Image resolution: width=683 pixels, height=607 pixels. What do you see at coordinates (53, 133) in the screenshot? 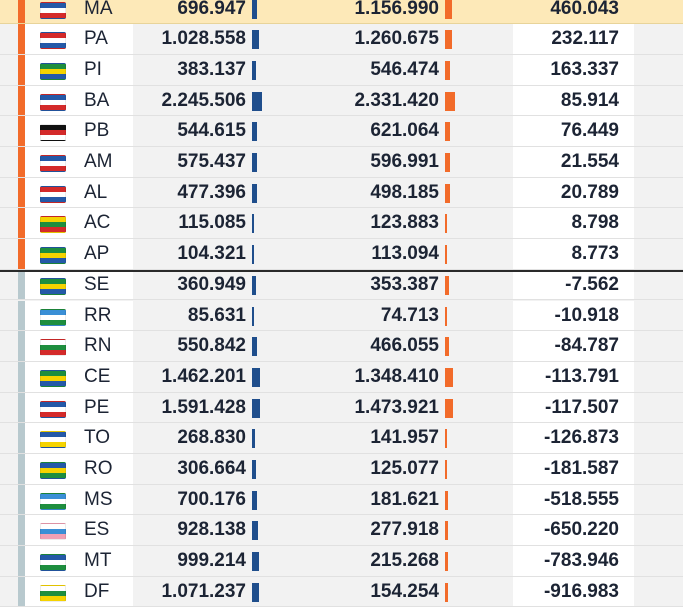
I see `flag-pb-icon` at bounding box center [53, 133].